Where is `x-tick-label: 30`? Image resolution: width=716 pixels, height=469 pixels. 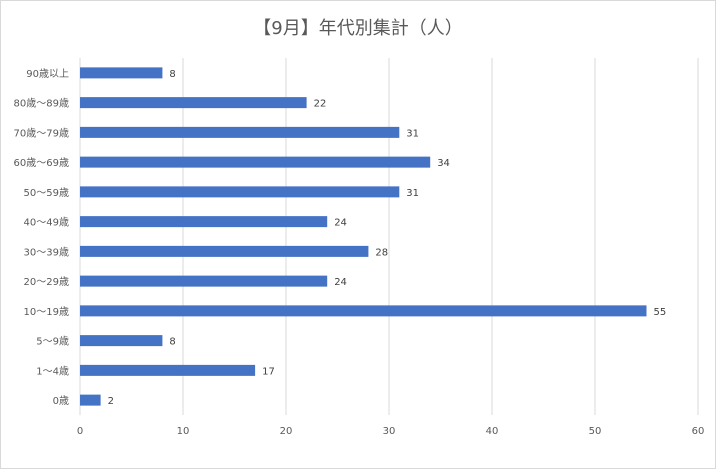 x-tick-label: 30 is located at coordinates (389, 431).